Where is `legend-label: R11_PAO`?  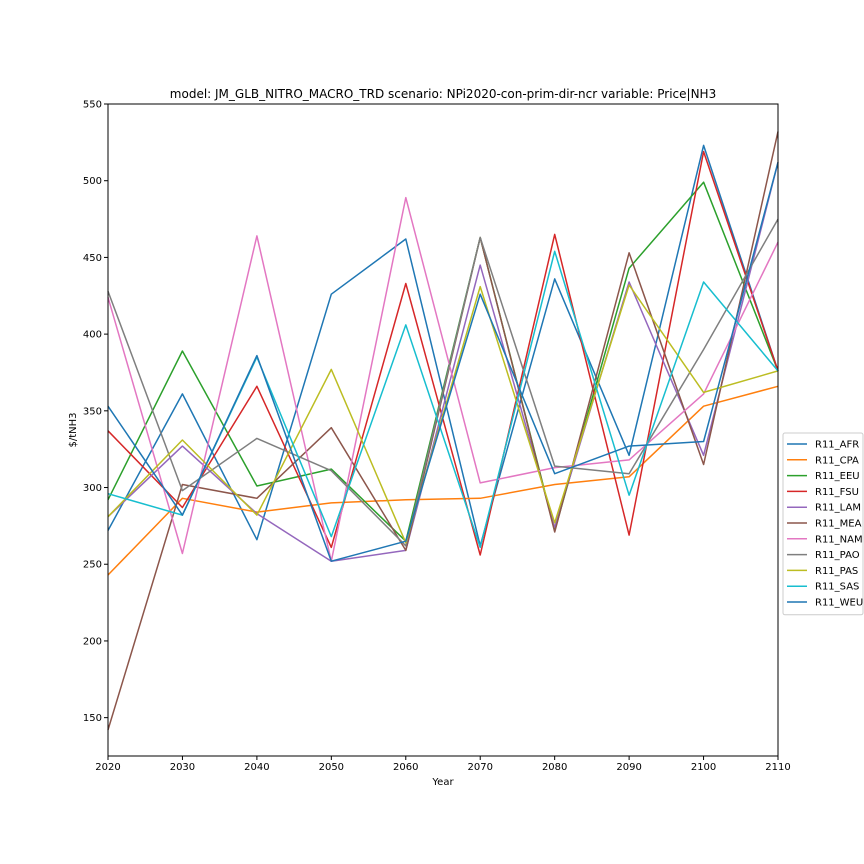
legend-label: R11_PAO is located at coordinates (837, 555).